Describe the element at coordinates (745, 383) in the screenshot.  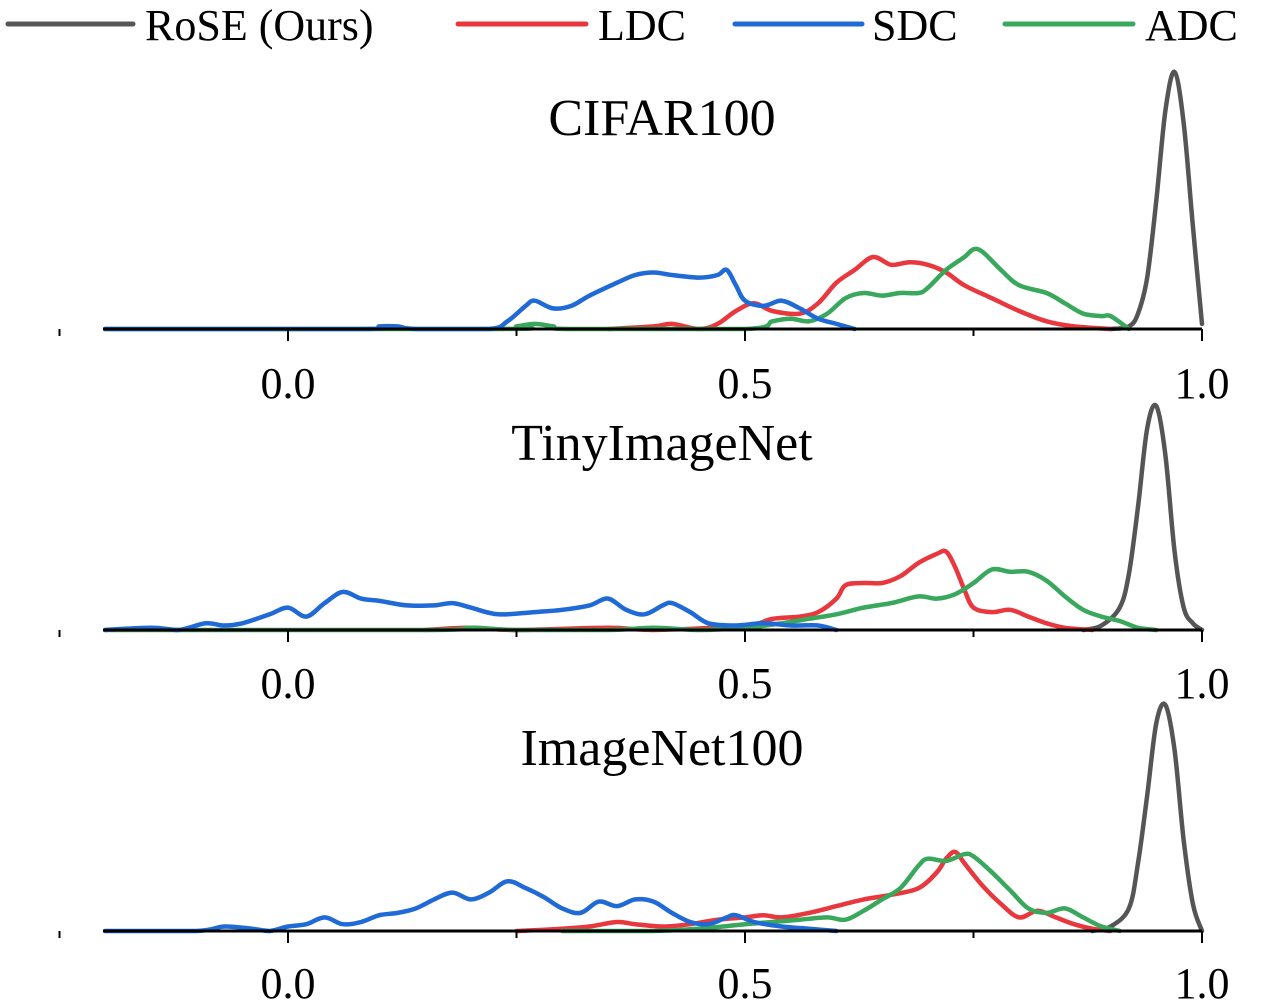
I see `x-tick-label-cifar100-1: 0.5` at that location.